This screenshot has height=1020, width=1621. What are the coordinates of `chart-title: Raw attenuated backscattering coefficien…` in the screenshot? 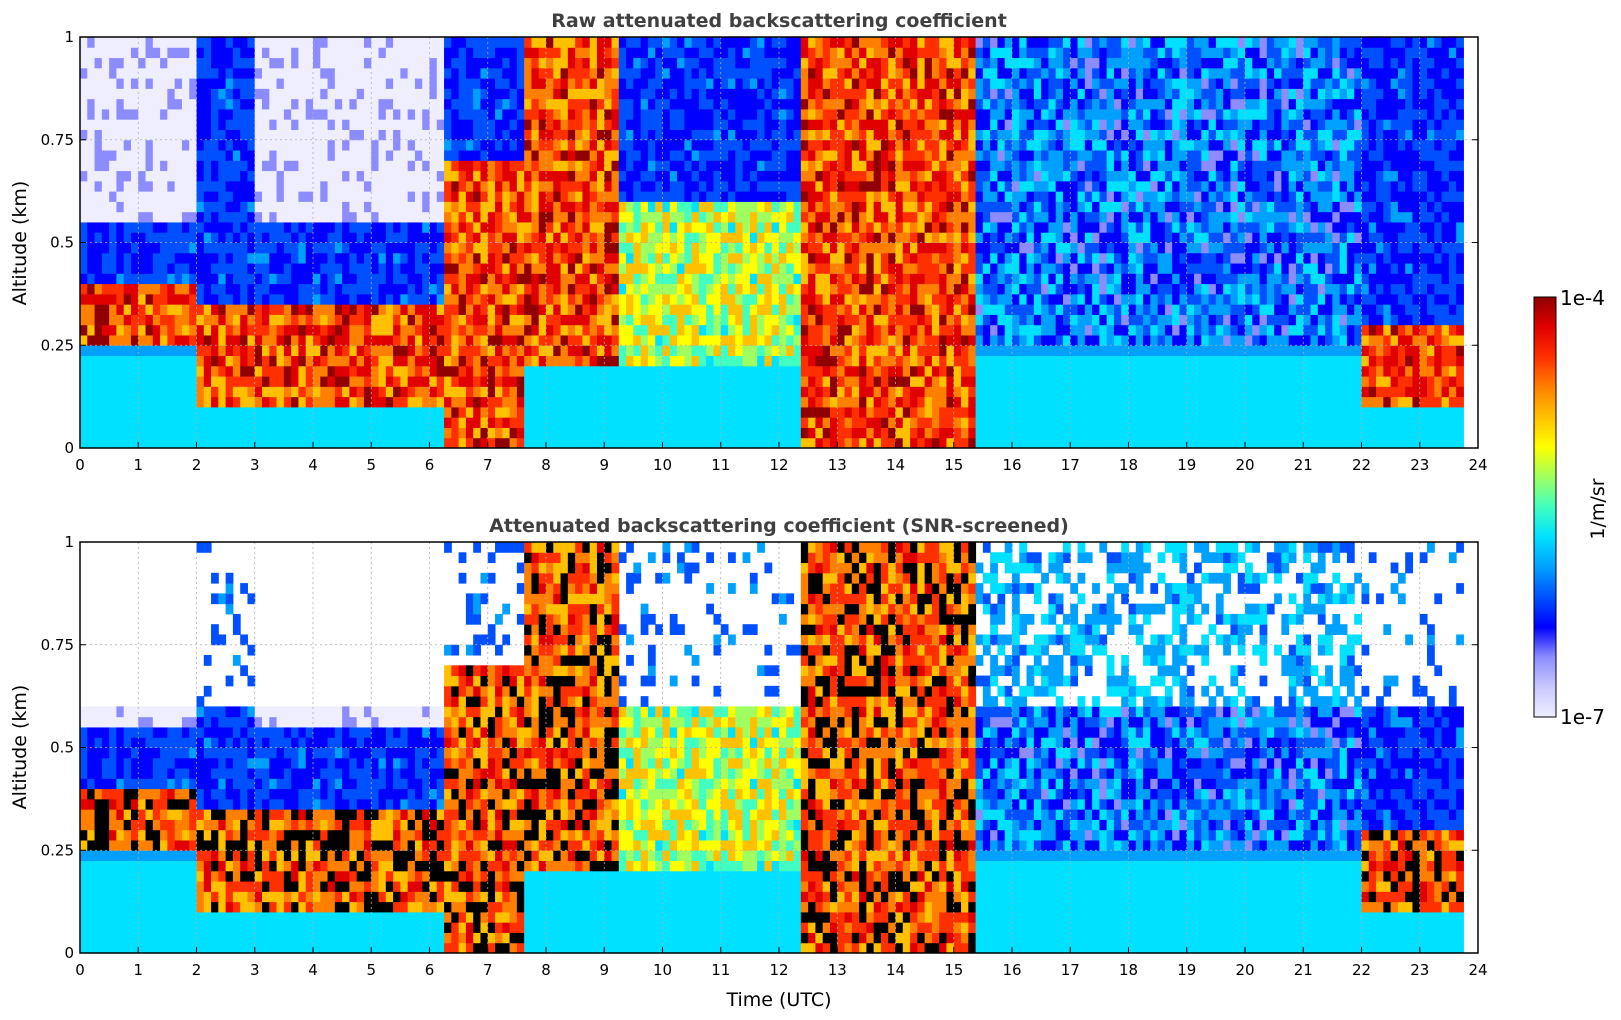 It's located at (779, 21).